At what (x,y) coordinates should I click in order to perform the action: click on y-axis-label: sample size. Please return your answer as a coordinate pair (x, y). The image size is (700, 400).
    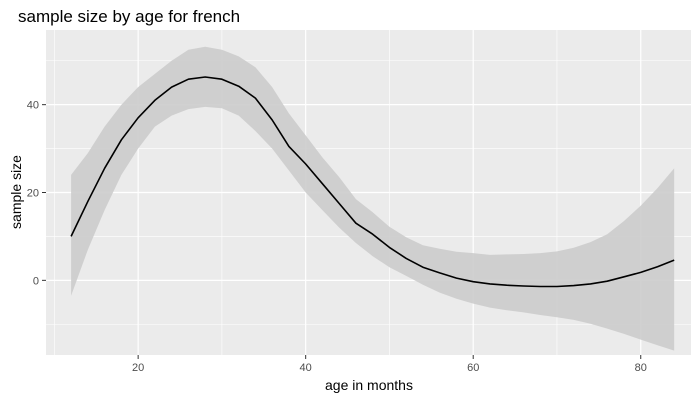
    Looking at the image, I should click on (16, 192).